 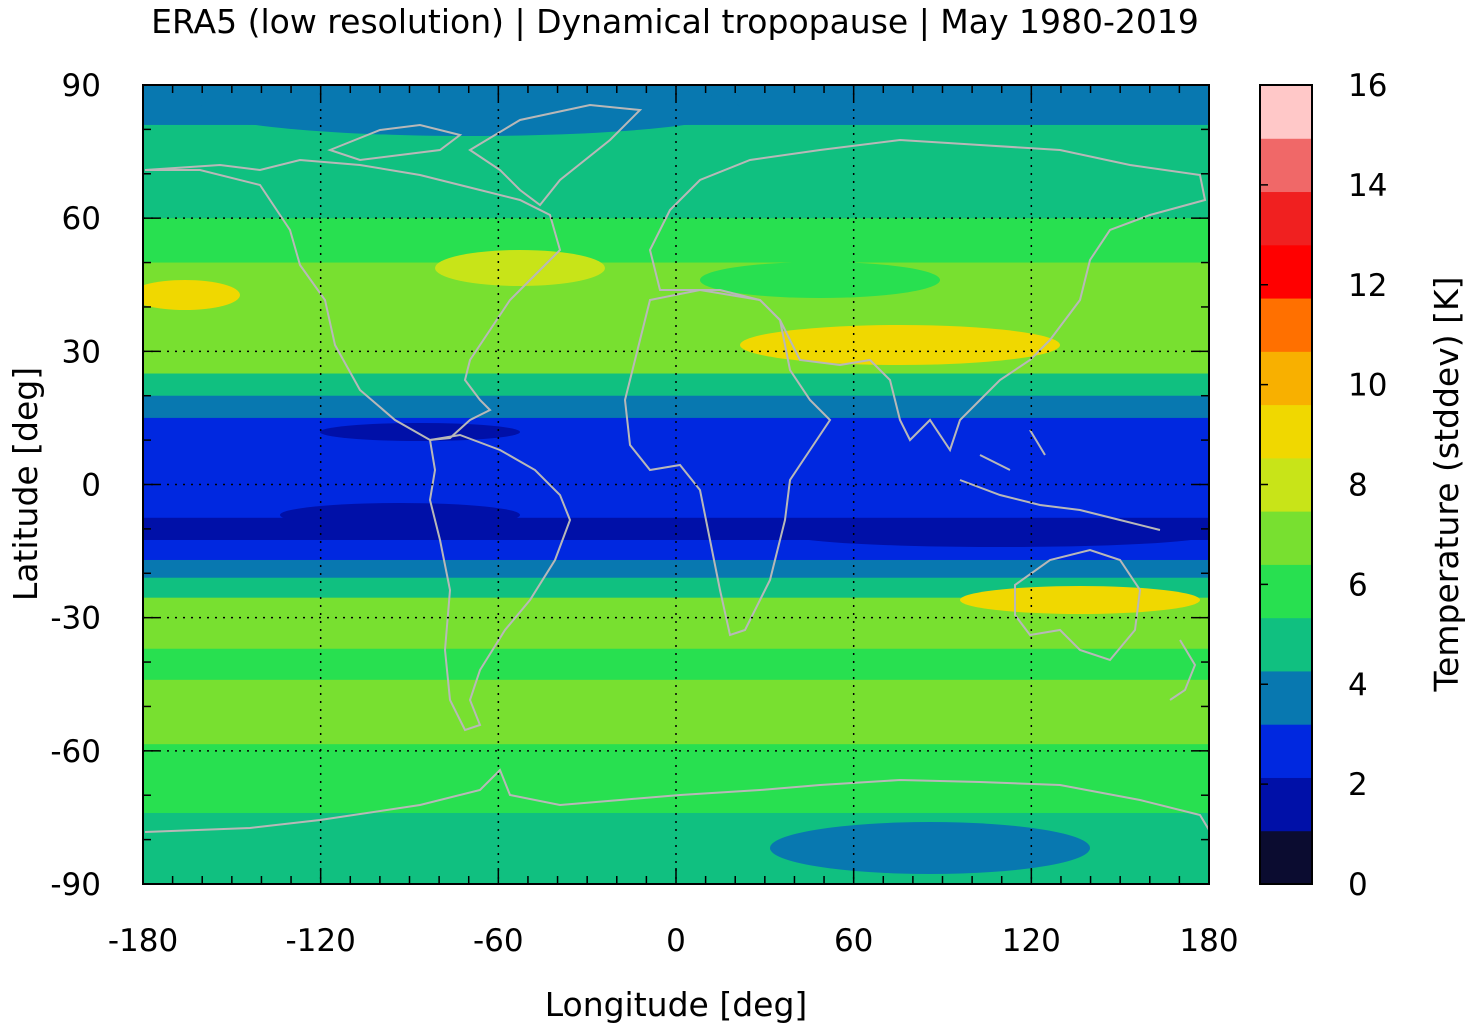 What do you see at coordinates (676, 800) in the screenshot?
I see `coastline-antarctica` at bounding box center [676, 800].